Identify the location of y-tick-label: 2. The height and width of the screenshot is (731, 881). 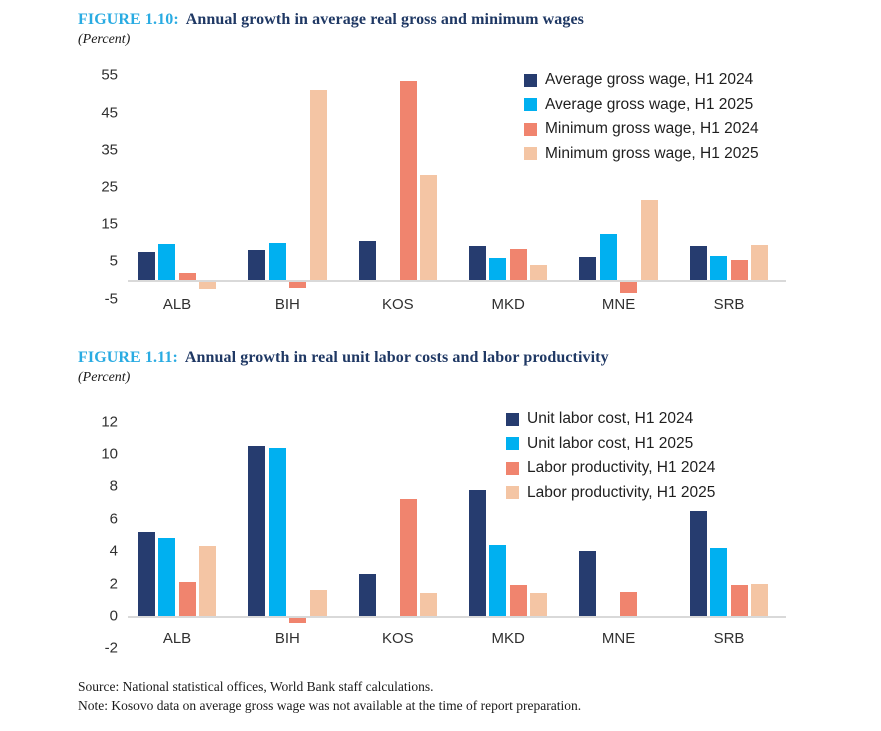
(113, 584).